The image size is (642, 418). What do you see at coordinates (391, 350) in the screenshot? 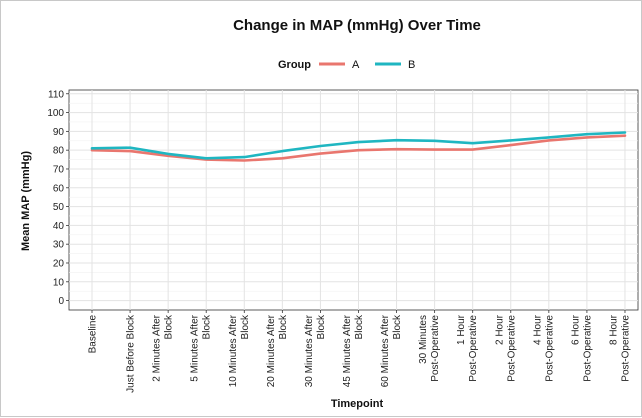
I see `x-tick-label: 60 Minutes After Block` at bounding box center [391, 350].